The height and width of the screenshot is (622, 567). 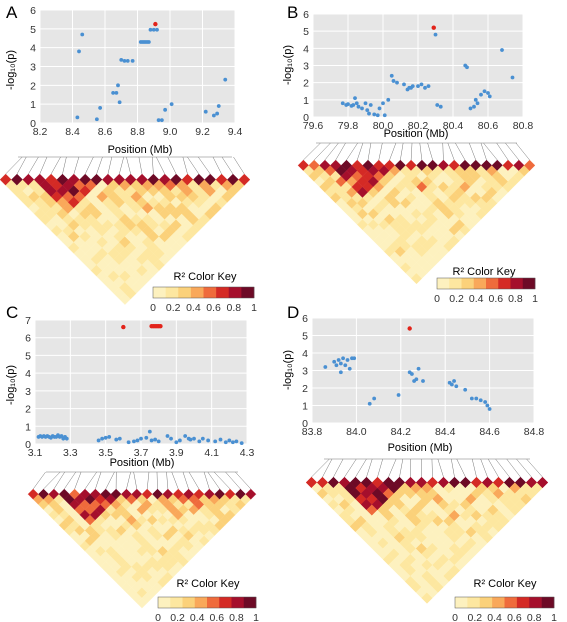 What do you see at coordinates (542, 482) in the screenshot?
I see `panel-d-ld-cell` at bounding box center [542, 482].